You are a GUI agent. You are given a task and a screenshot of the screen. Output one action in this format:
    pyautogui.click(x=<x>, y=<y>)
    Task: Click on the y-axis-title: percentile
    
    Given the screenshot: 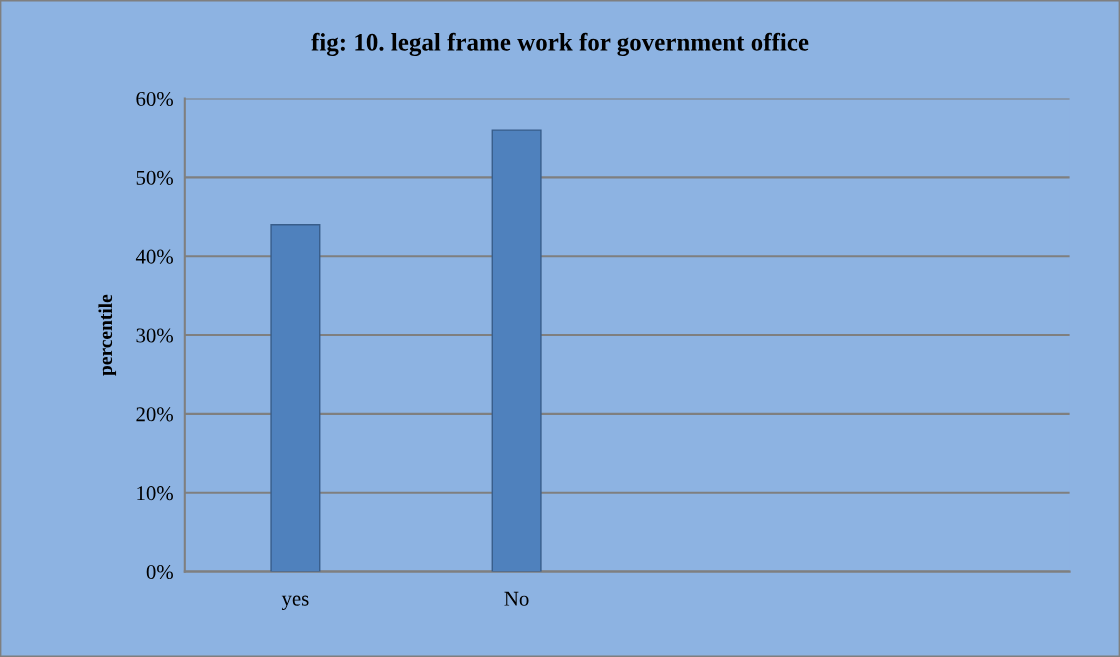 What is the action you would take?
    pyautogui.click(x=107, y=335)
    